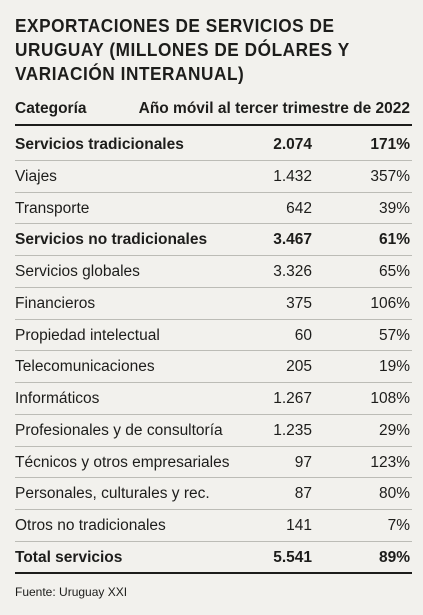 The width and height of the screenshot is (423, 615). I want to click on row-label: Servicios no tradicionales, so click(111, 240).